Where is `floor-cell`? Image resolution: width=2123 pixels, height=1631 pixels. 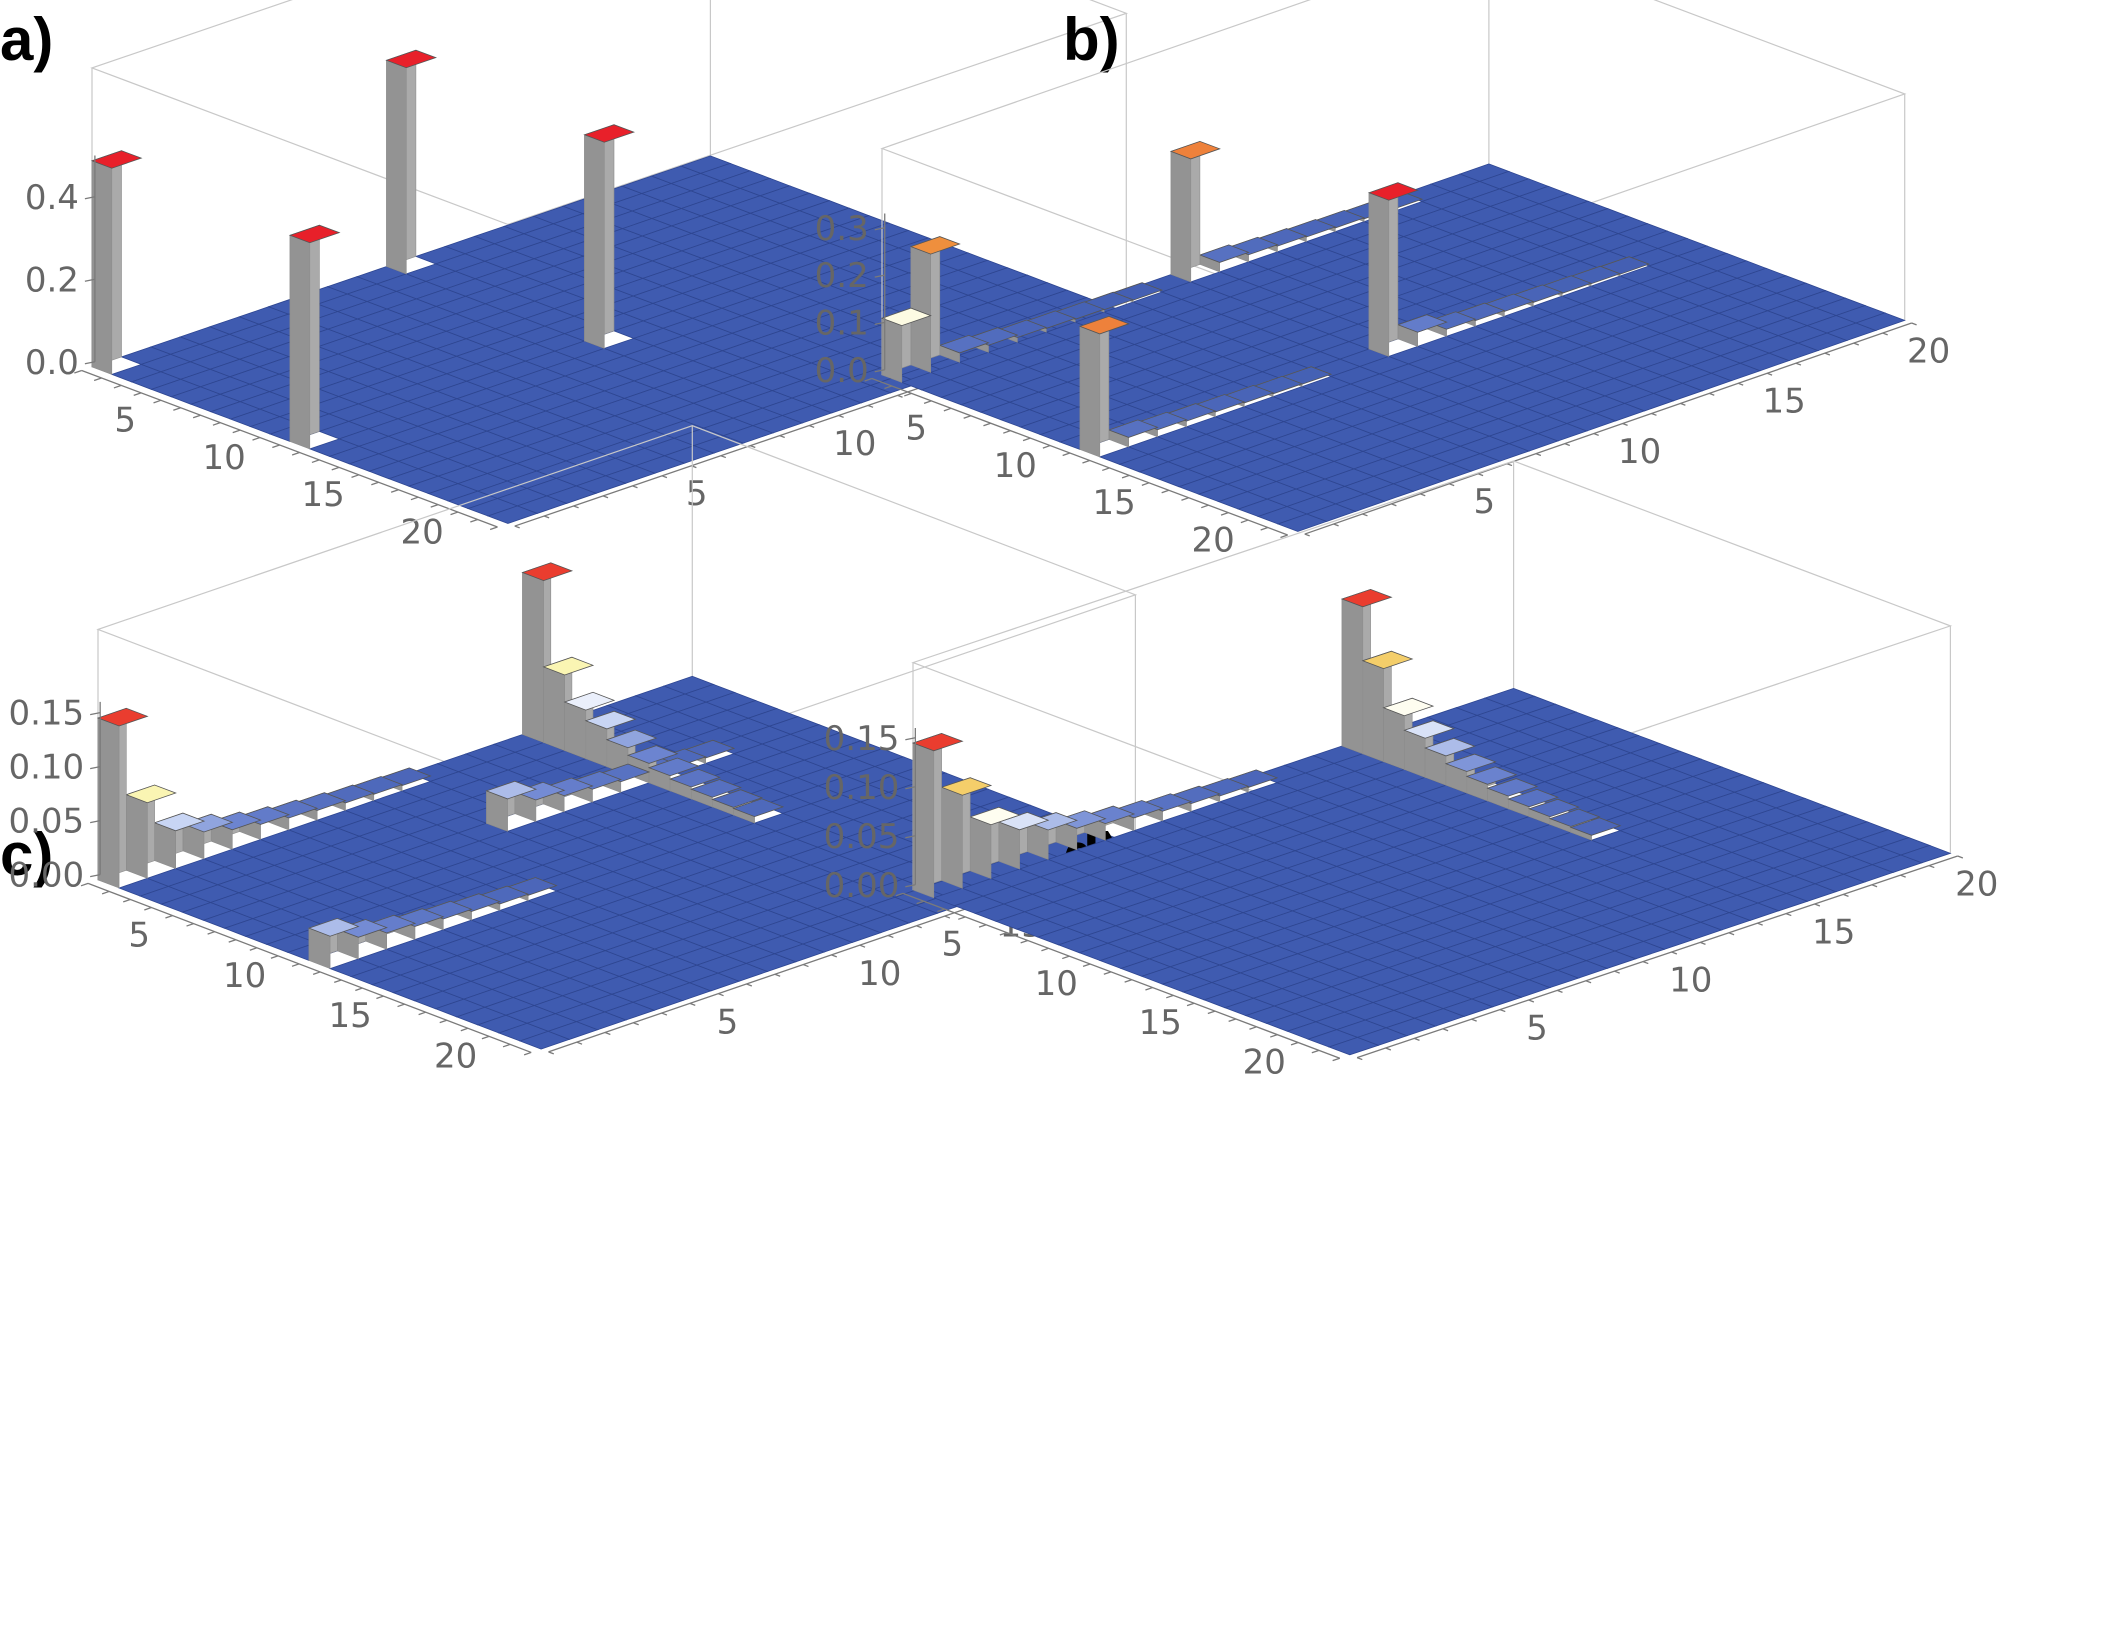 floor-cell is located at coordinates (1925, 854).